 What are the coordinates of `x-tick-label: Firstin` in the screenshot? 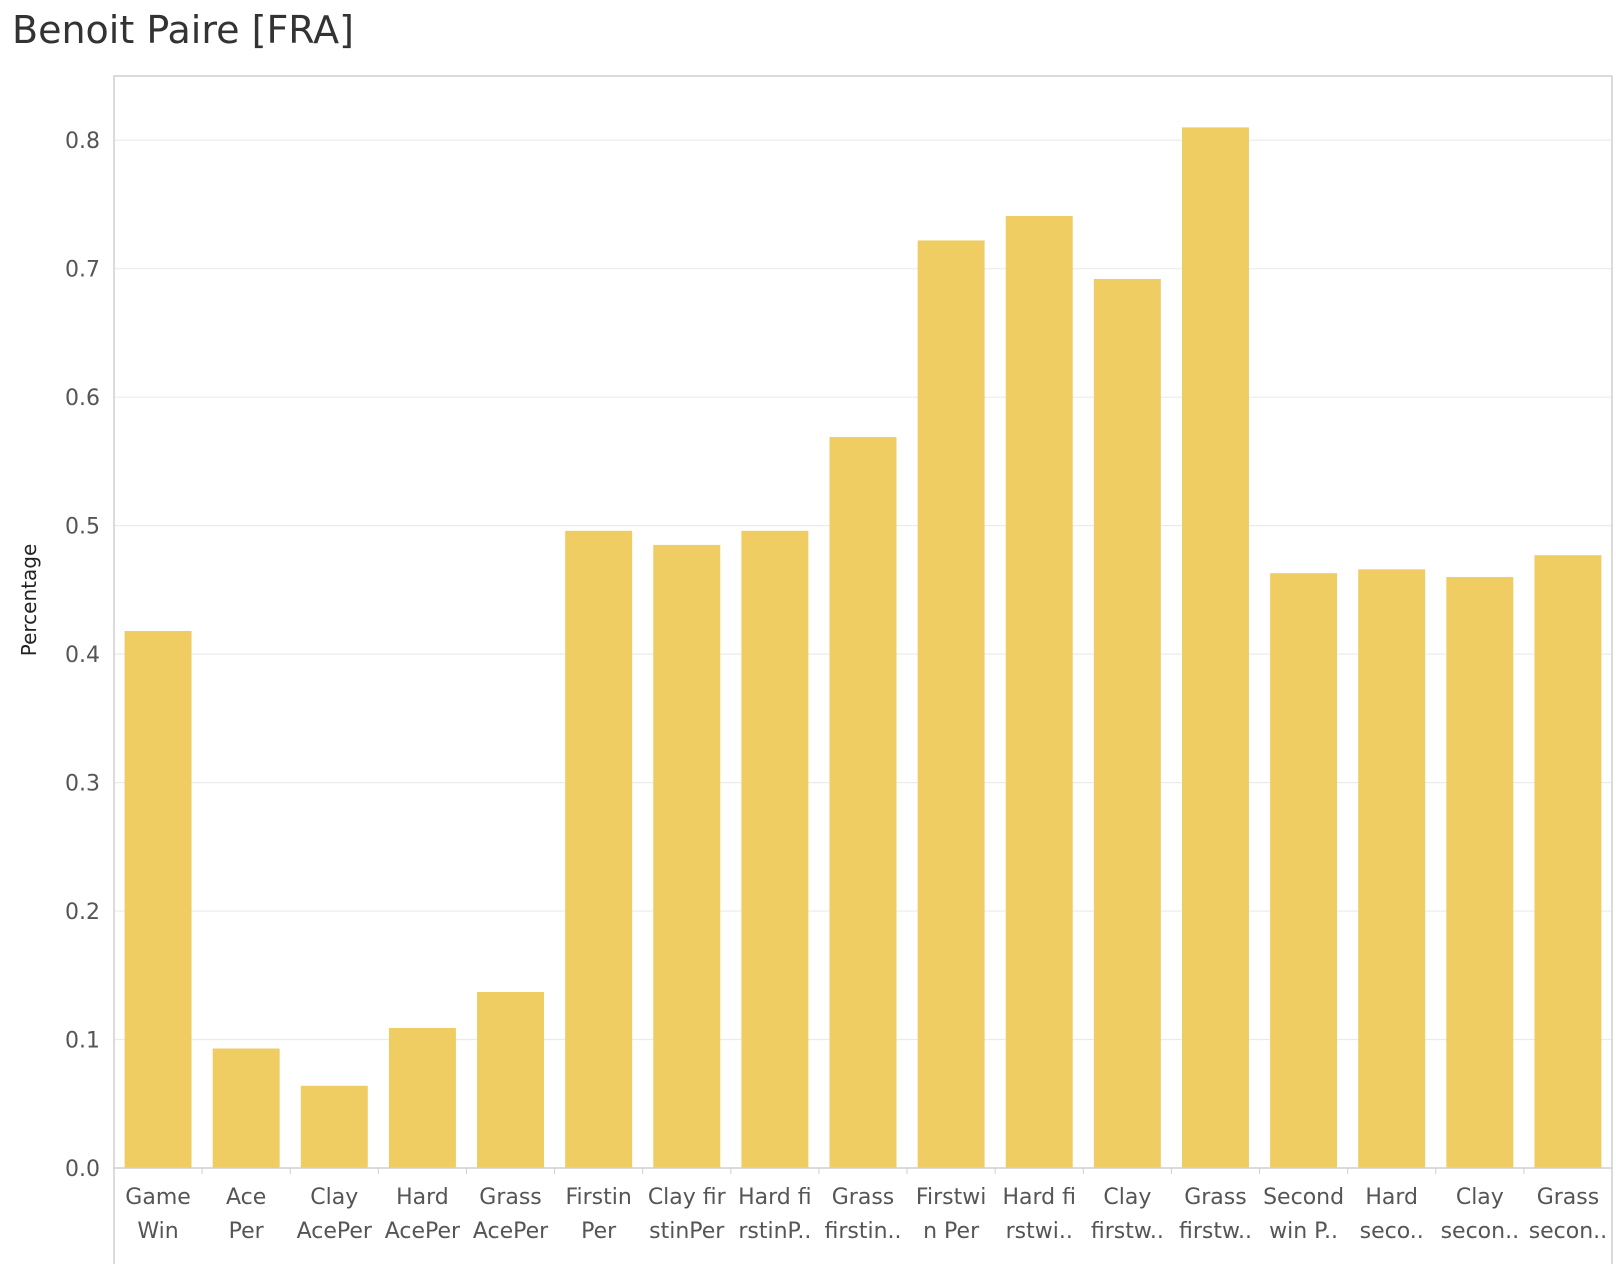 It's located at (598, 1197).